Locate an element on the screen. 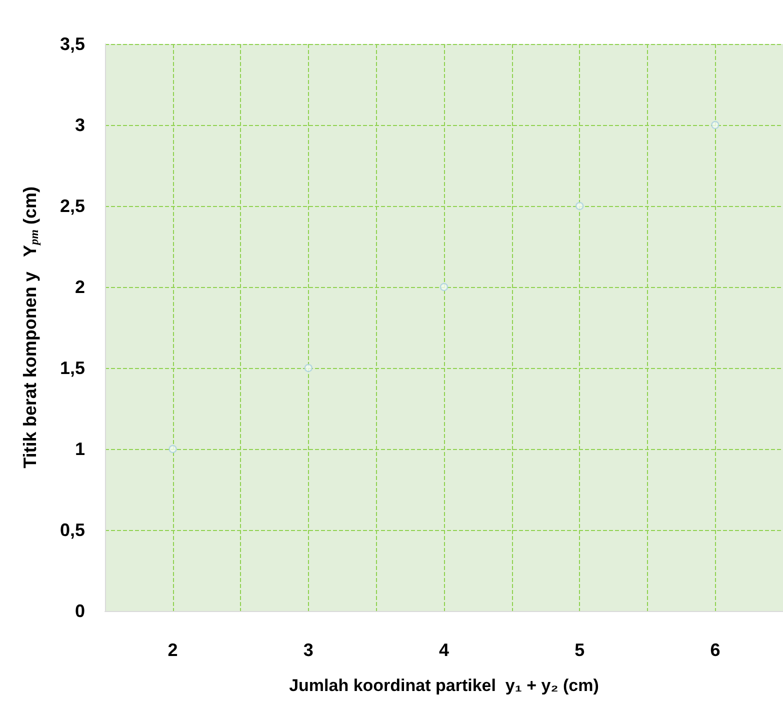 The image size is (783, 711). y-tick-label: 2 is located at coordinates (79, 287).